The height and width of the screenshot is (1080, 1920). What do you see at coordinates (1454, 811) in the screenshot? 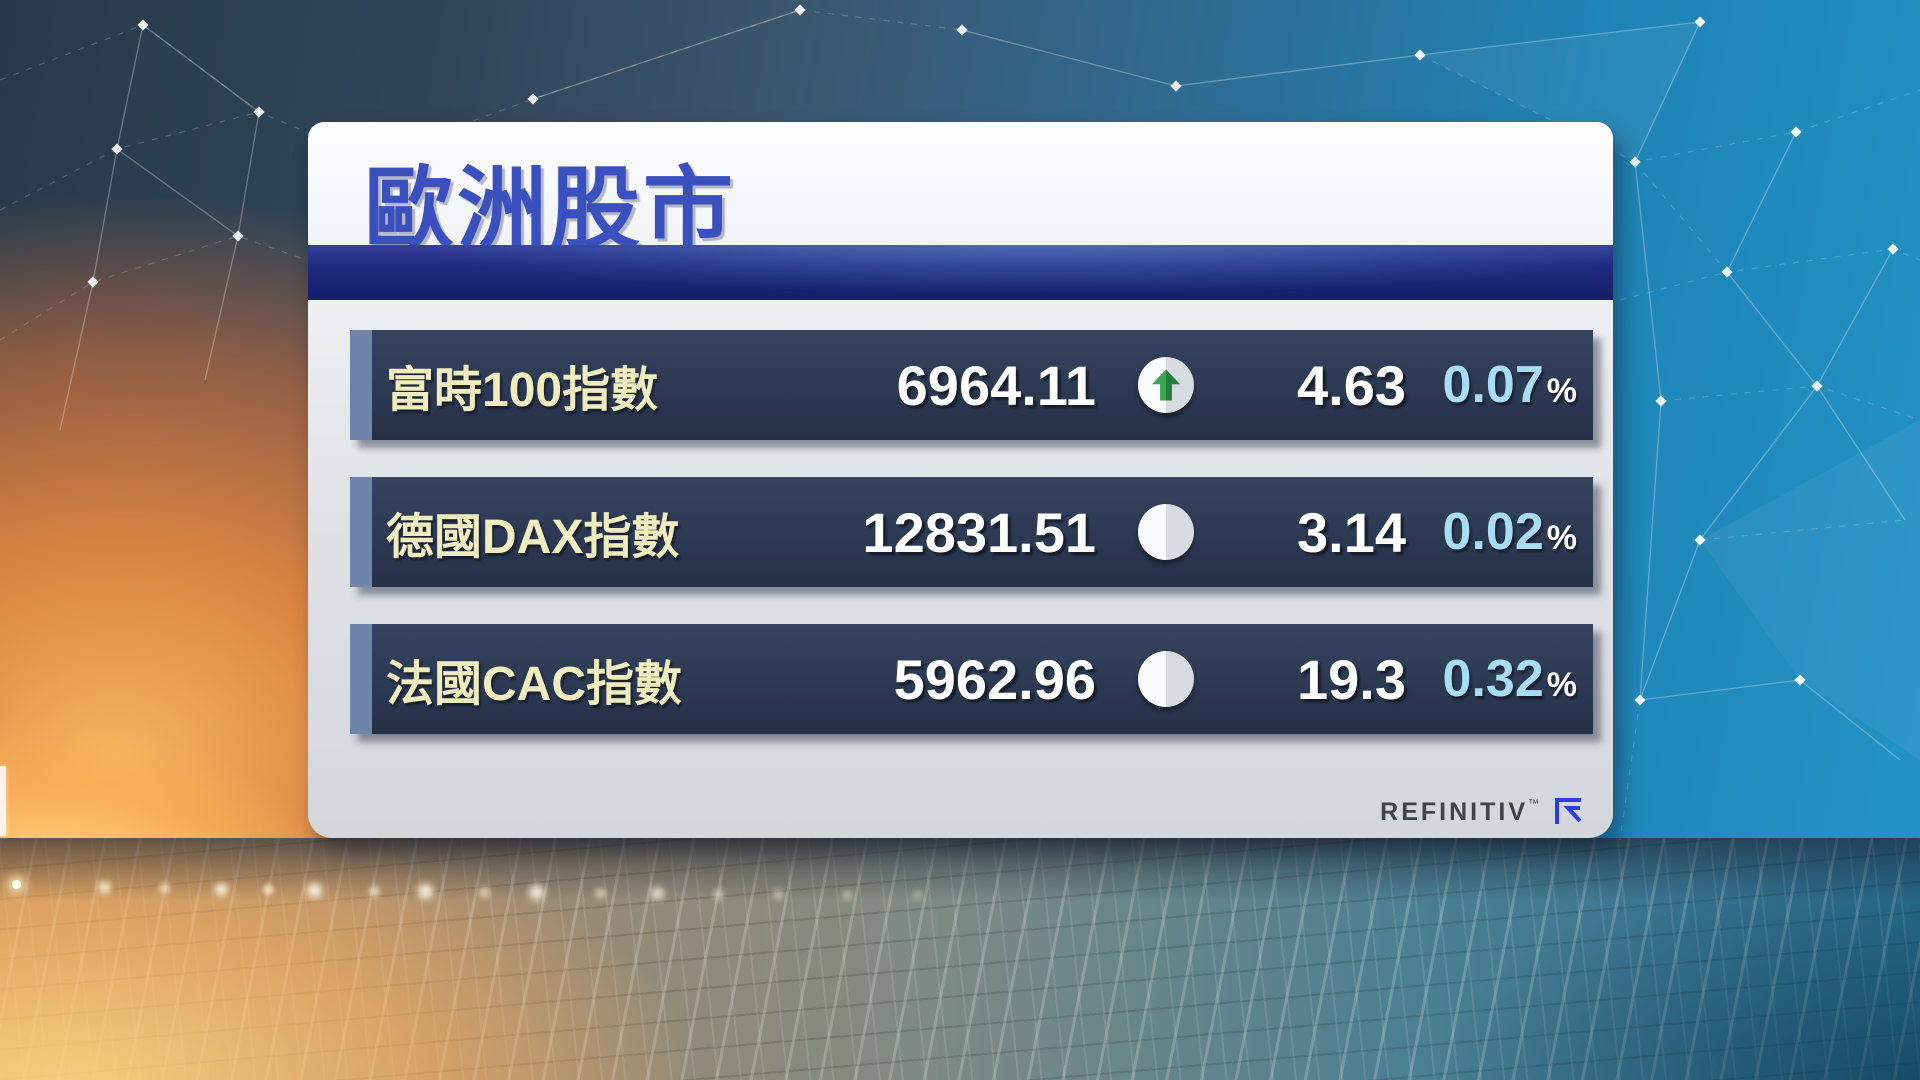
I see `provider-name: REFINITIV` at bounding box center [1454, 811].